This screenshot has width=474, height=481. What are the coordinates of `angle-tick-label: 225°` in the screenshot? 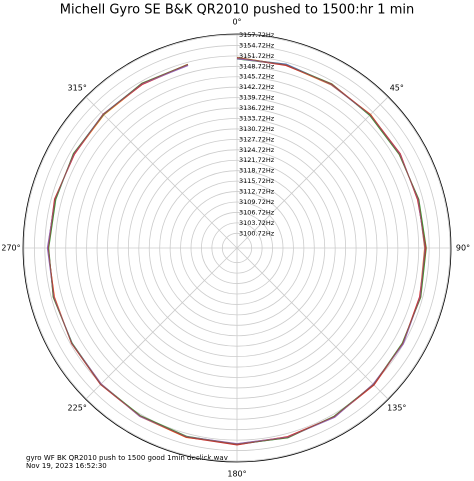 It's located at (77, 407).